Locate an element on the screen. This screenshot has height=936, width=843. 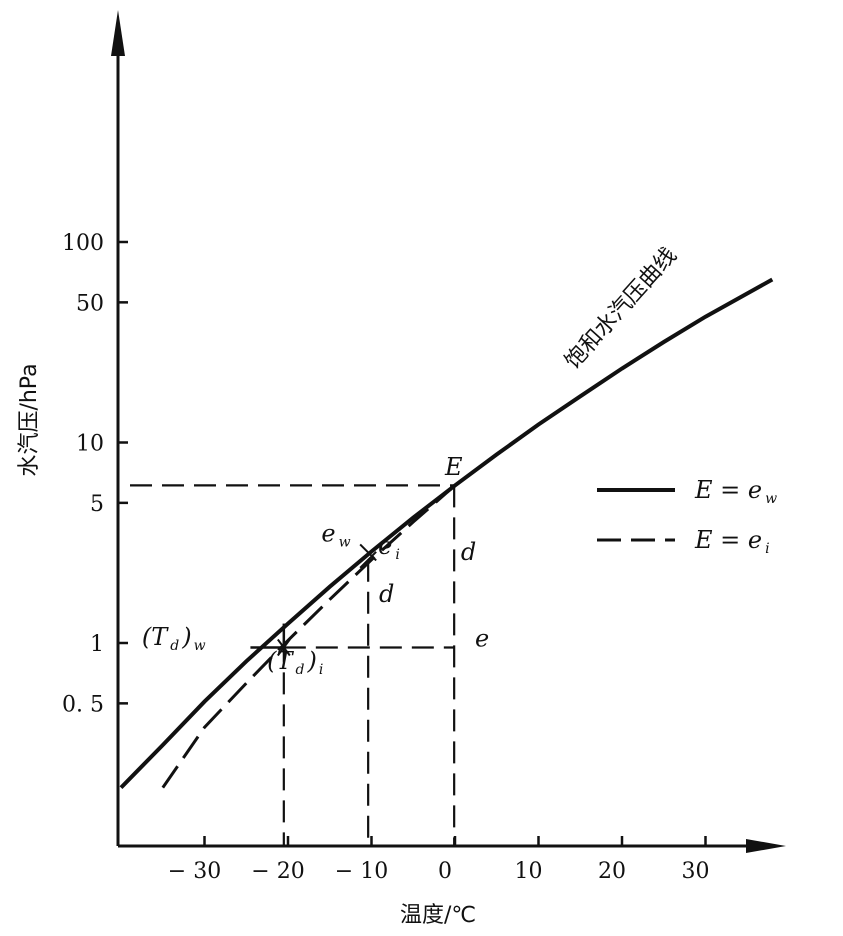
y-tick-label: 5 is located at coordinates (97, 504).